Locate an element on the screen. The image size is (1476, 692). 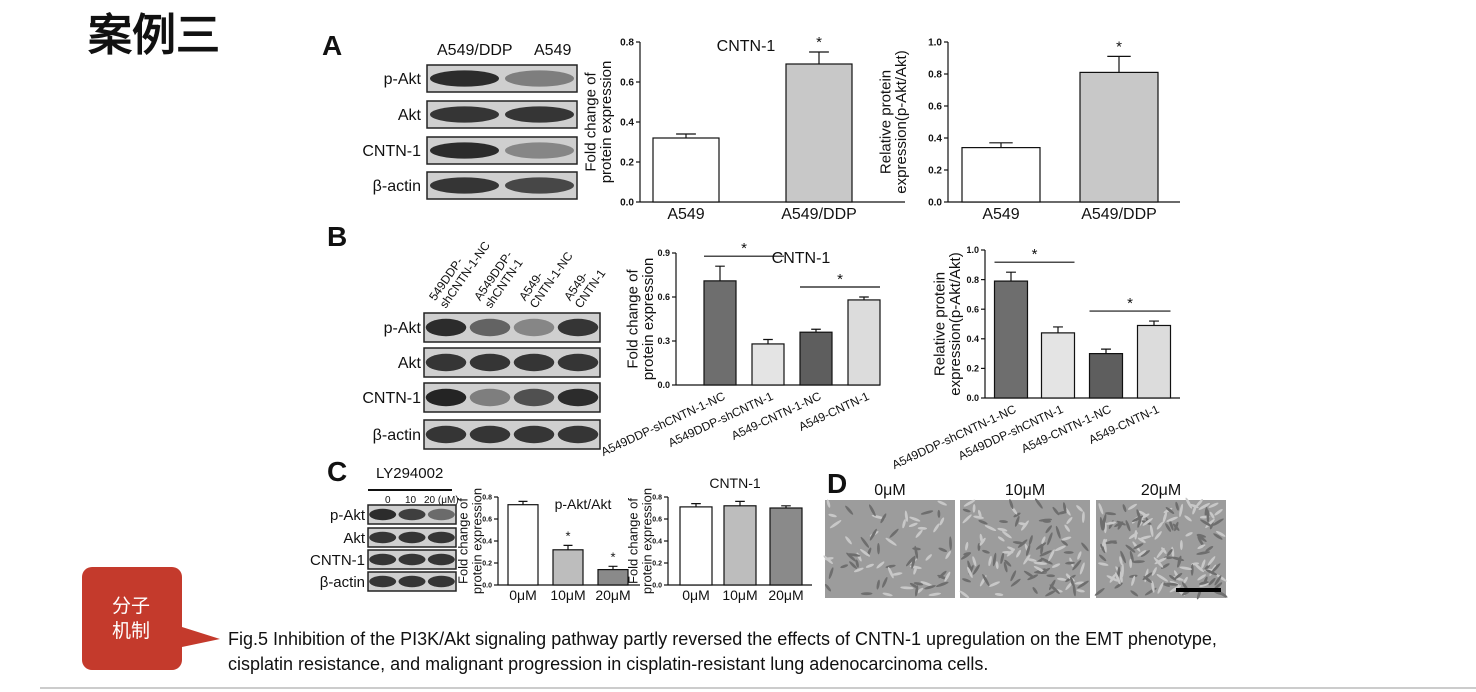
treatment-label: LY294002 is located at coordinates (409, 473).